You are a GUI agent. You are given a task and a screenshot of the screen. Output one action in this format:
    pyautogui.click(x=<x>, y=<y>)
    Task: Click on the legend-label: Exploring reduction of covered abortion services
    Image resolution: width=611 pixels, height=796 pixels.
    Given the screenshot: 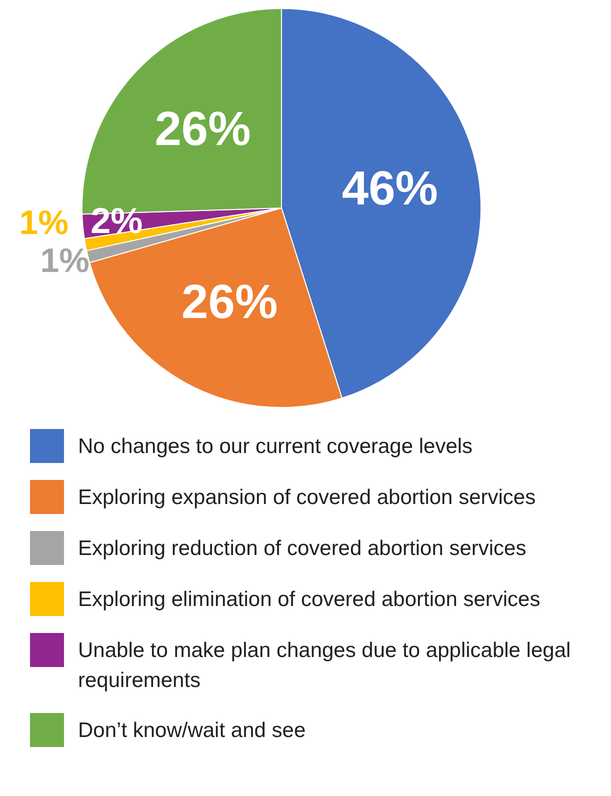 What is the action you would take?
    pyautogui.click(x=303, y=549)
    